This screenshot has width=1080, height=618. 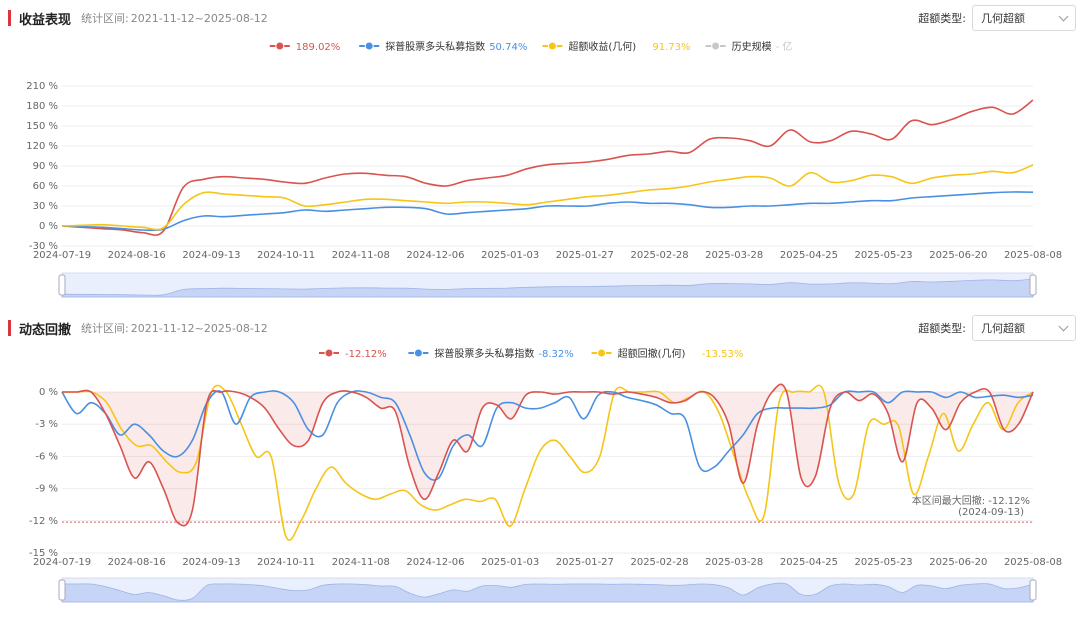 What do you see at coordinates (366, 354) in the screenshot?
I see `legend-value: -12.12%` at bounding box center [366, 354].